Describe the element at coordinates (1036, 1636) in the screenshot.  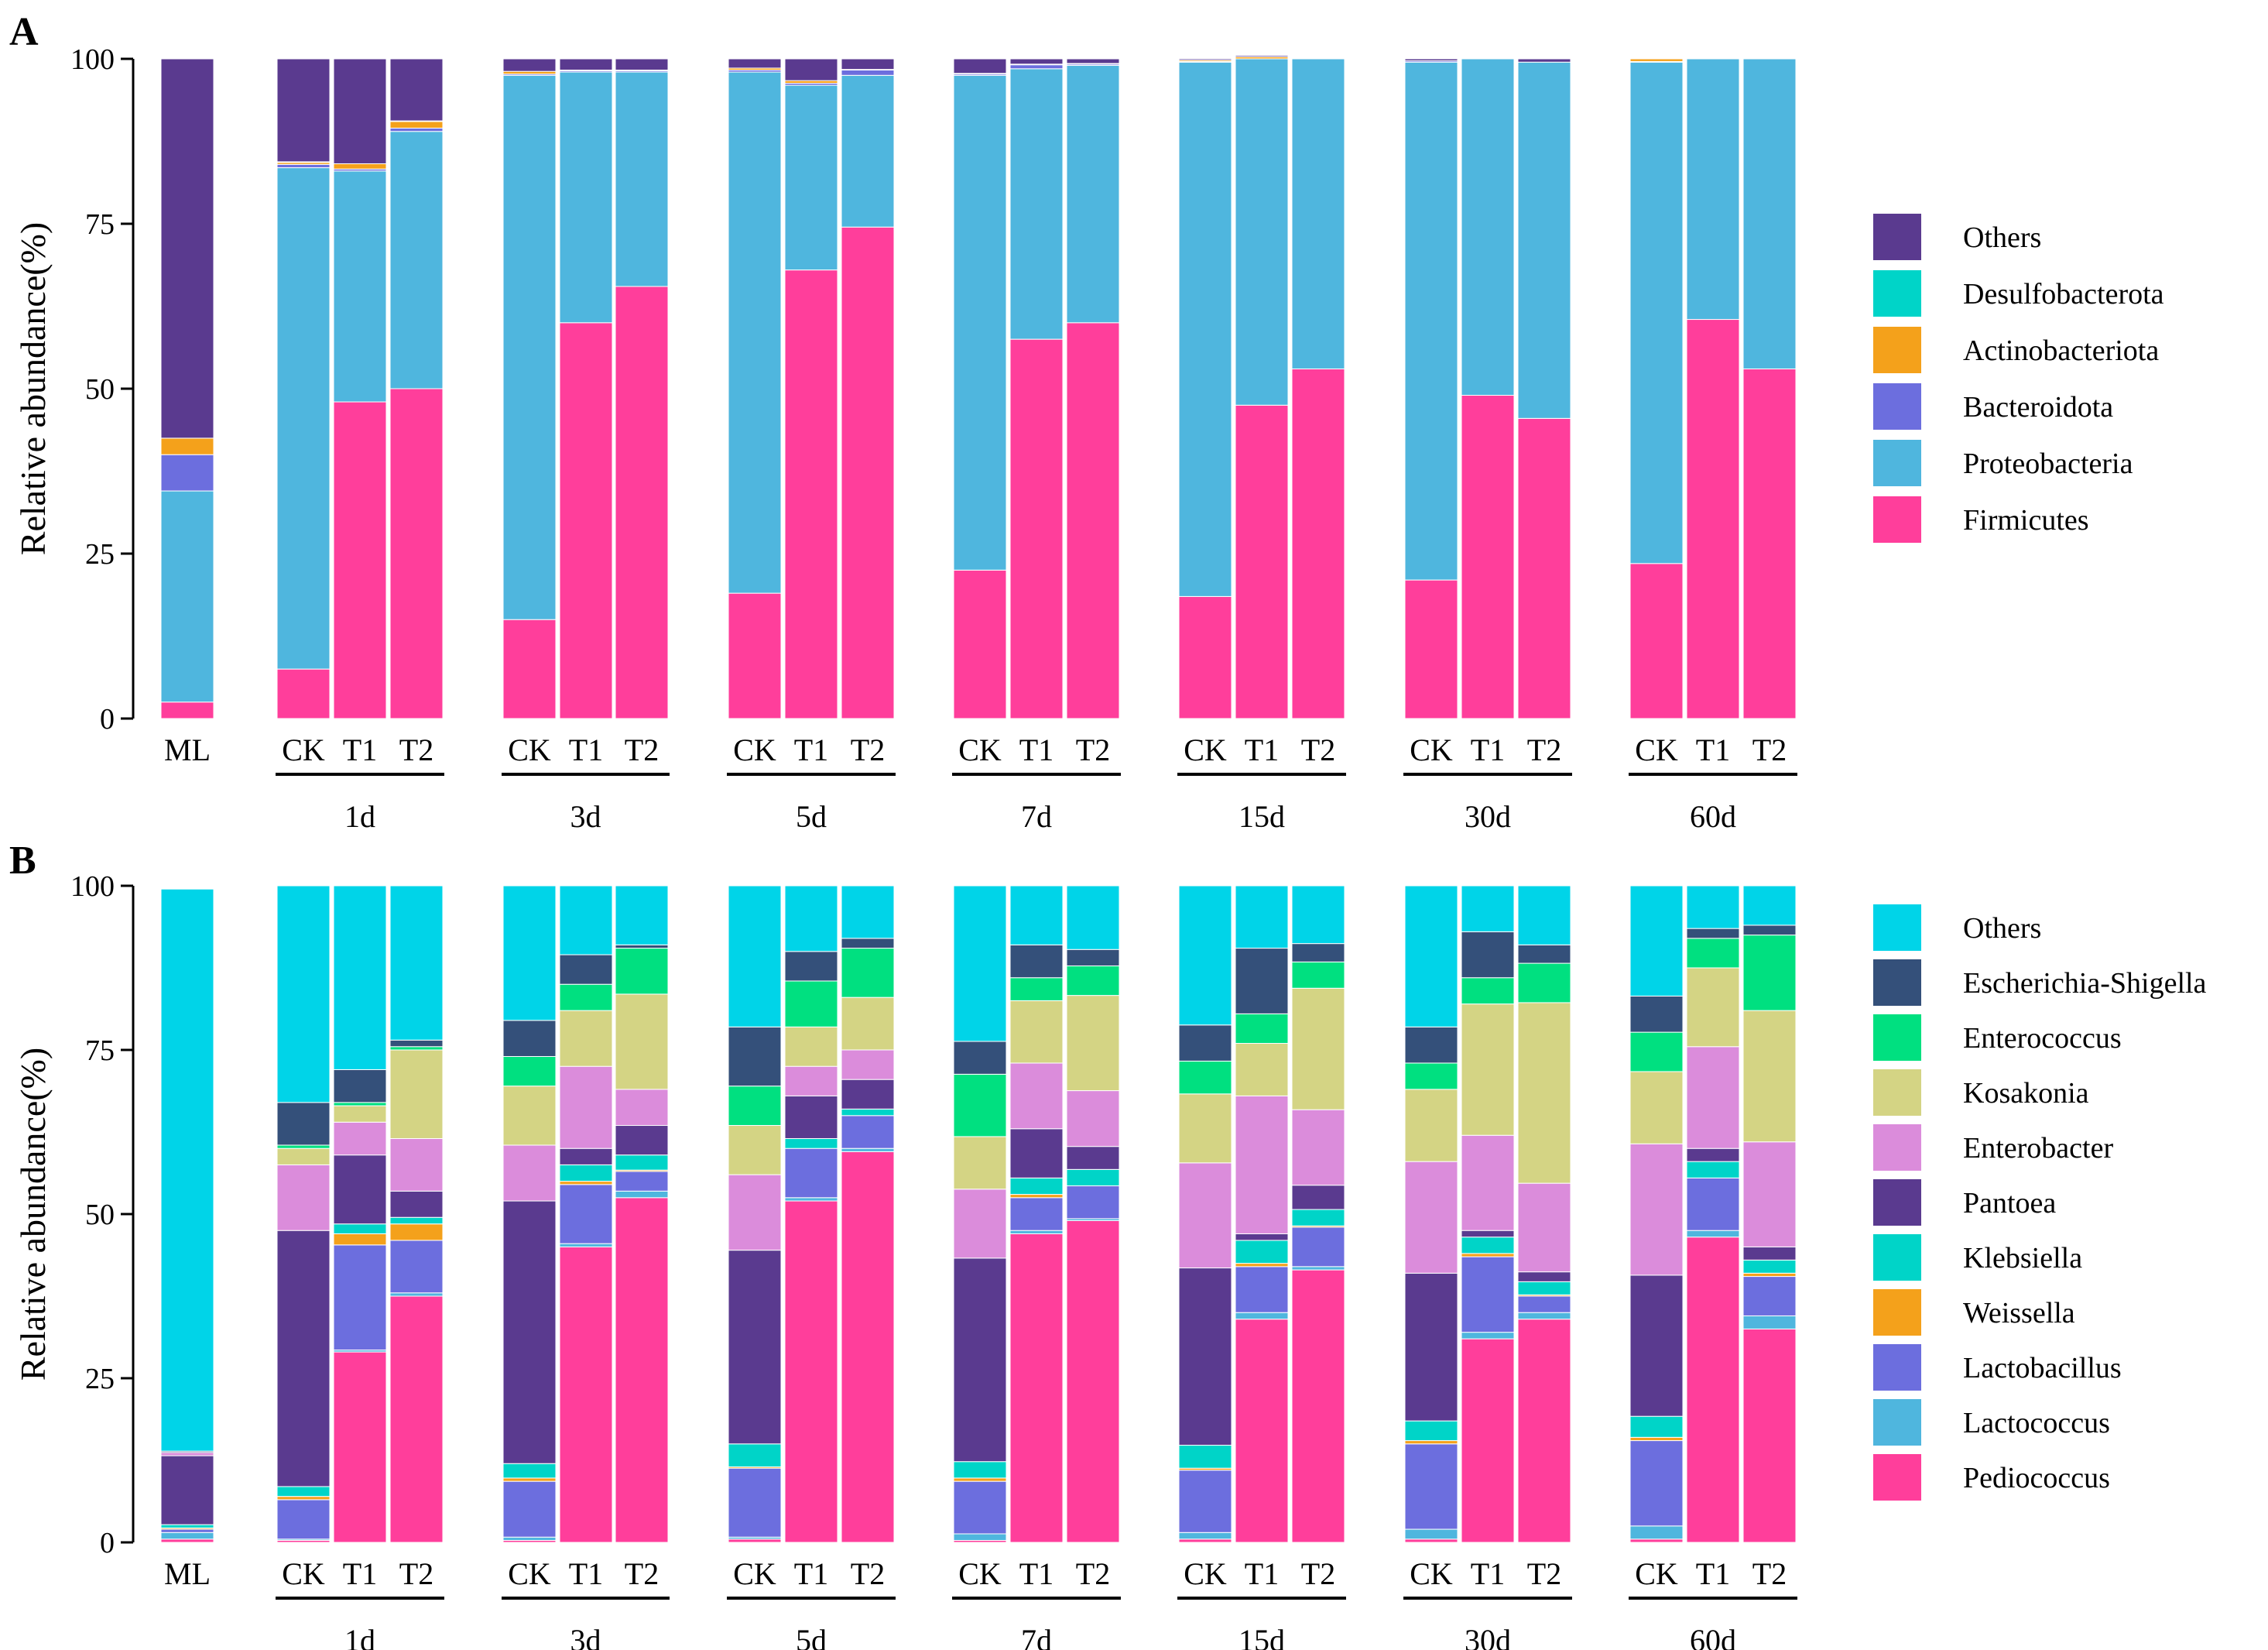
I see `group-label: 7d` at that location.